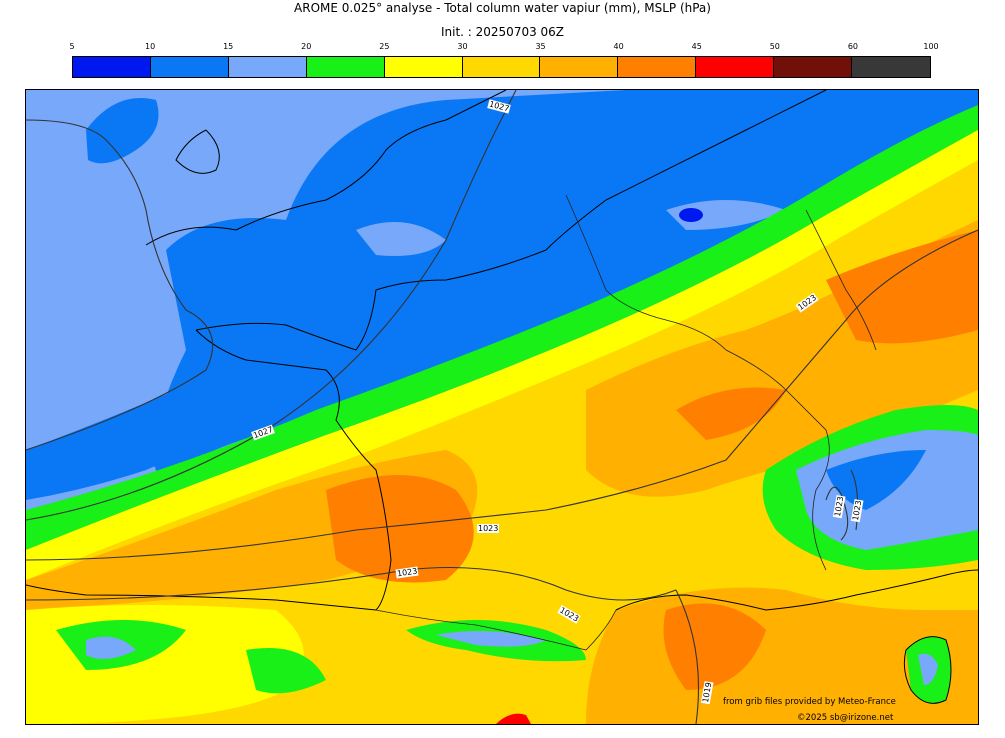 The image size is (1005, 738). What do you see at coordinates (931, 46) in the screenshot?
I see `colorbar-tick-label: 100` at bounding box center [931, 46].